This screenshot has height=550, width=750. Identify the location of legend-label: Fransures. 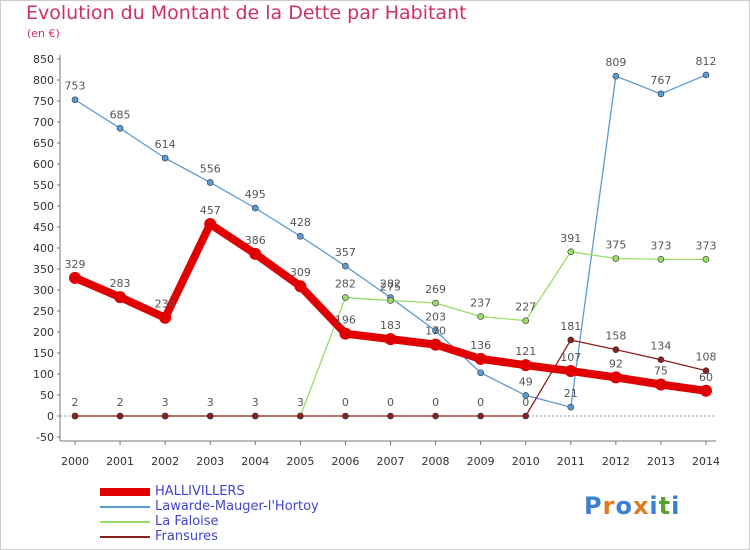
(186, 536).